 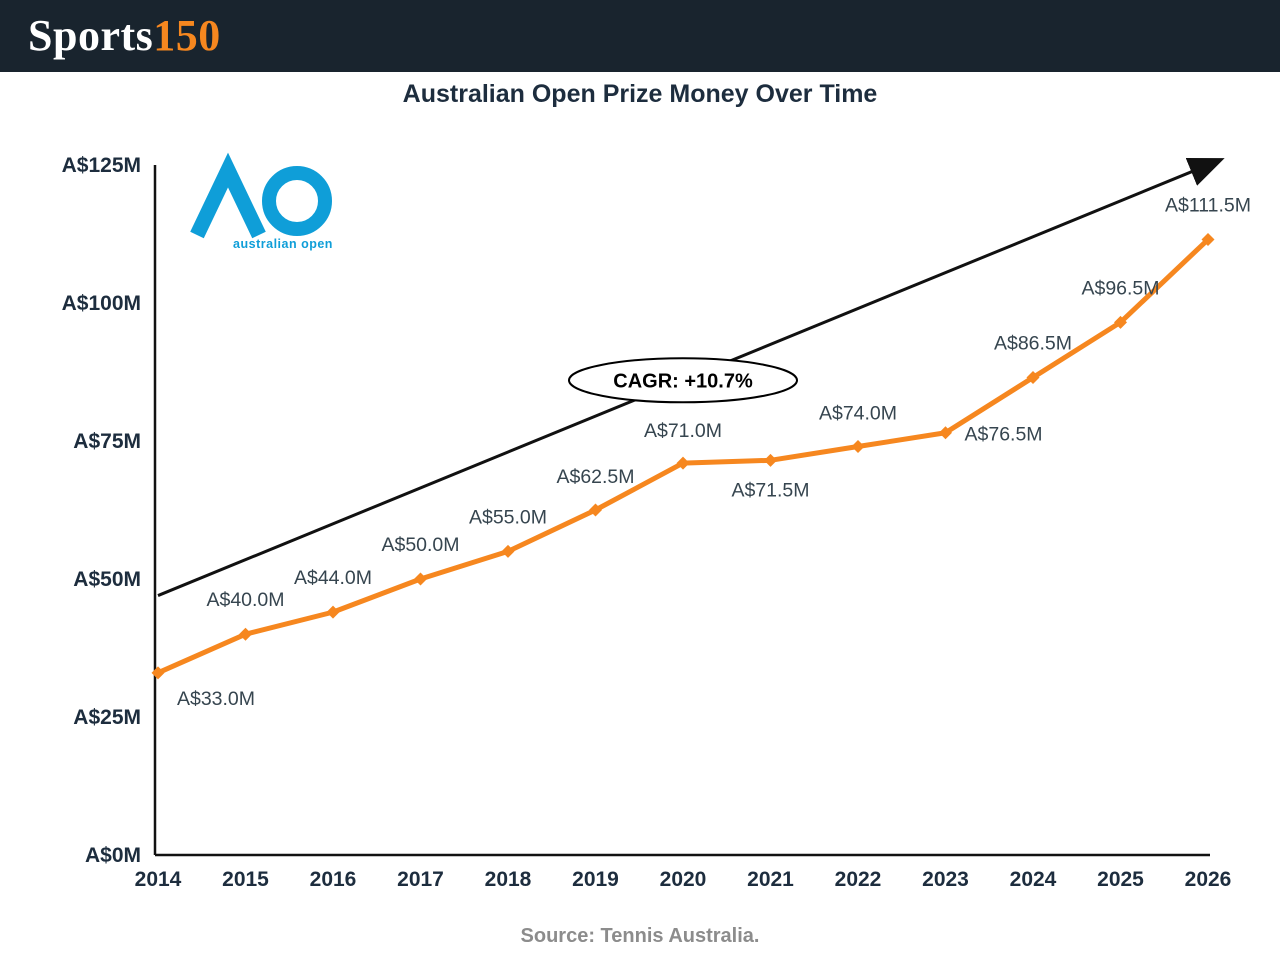 What do you see at coordinates (770, 490) in the screenshot?
I see `point-label: A$71.5M` at bounding box center [770, 490].